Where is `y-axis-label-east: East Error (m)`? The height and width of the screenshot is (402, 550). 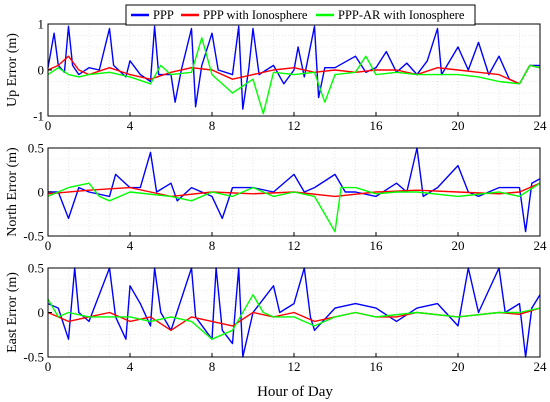
y-axis-label-east: East Error (m) is located at coordinates (12, 312).